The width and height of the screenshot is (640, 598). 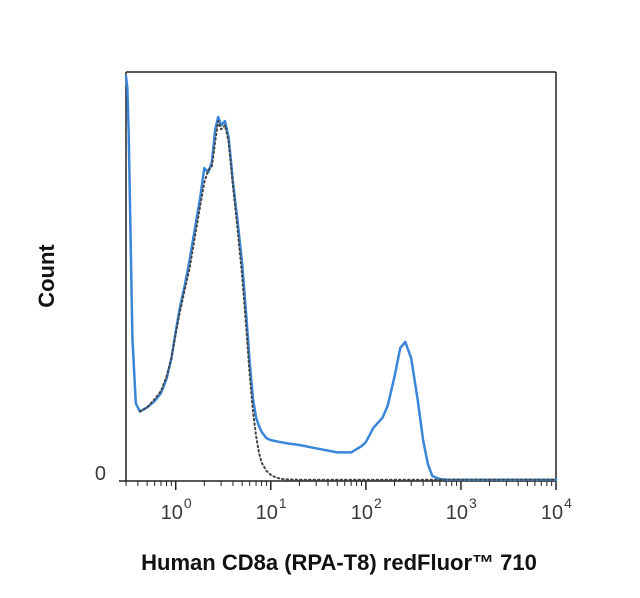 I want to click on x-tick-label-2: 10, so click(x=362, y=513).